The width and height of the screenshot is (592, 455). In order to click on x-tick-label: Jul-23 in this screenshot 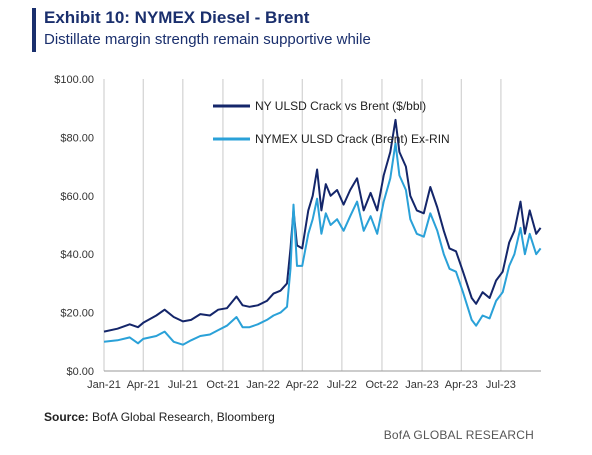, I will do `click(501, 385)`.